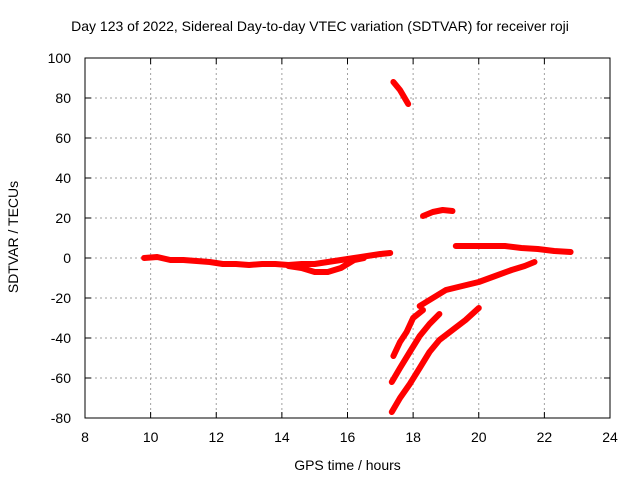  What do you see at coordinates (348, 437) in the screenshot?
I see `x-tick-label: 16` at bounding box center [348, 437].